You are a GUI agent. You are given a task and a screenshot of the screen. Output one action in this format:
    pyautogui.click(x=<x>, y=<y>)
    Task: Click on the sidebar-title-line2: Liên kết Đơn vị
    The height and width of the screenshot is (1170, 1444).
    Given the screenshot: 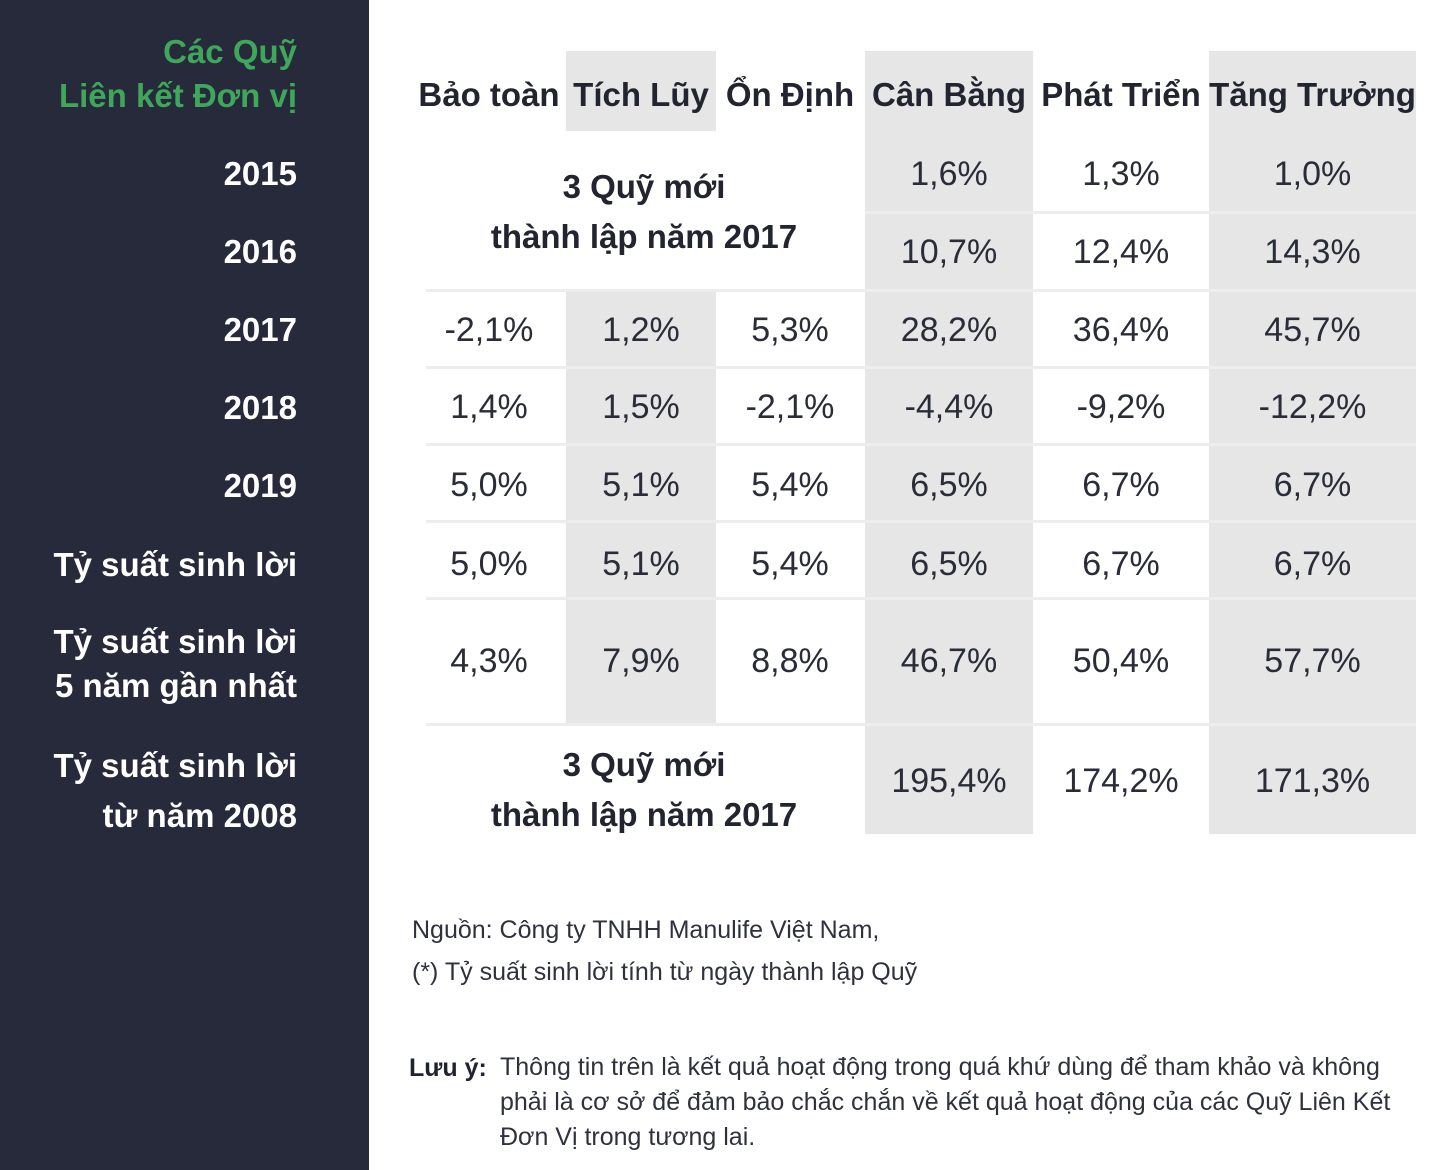 What is the action you would take?
    pyautogui.click(x=177, y=95)
    